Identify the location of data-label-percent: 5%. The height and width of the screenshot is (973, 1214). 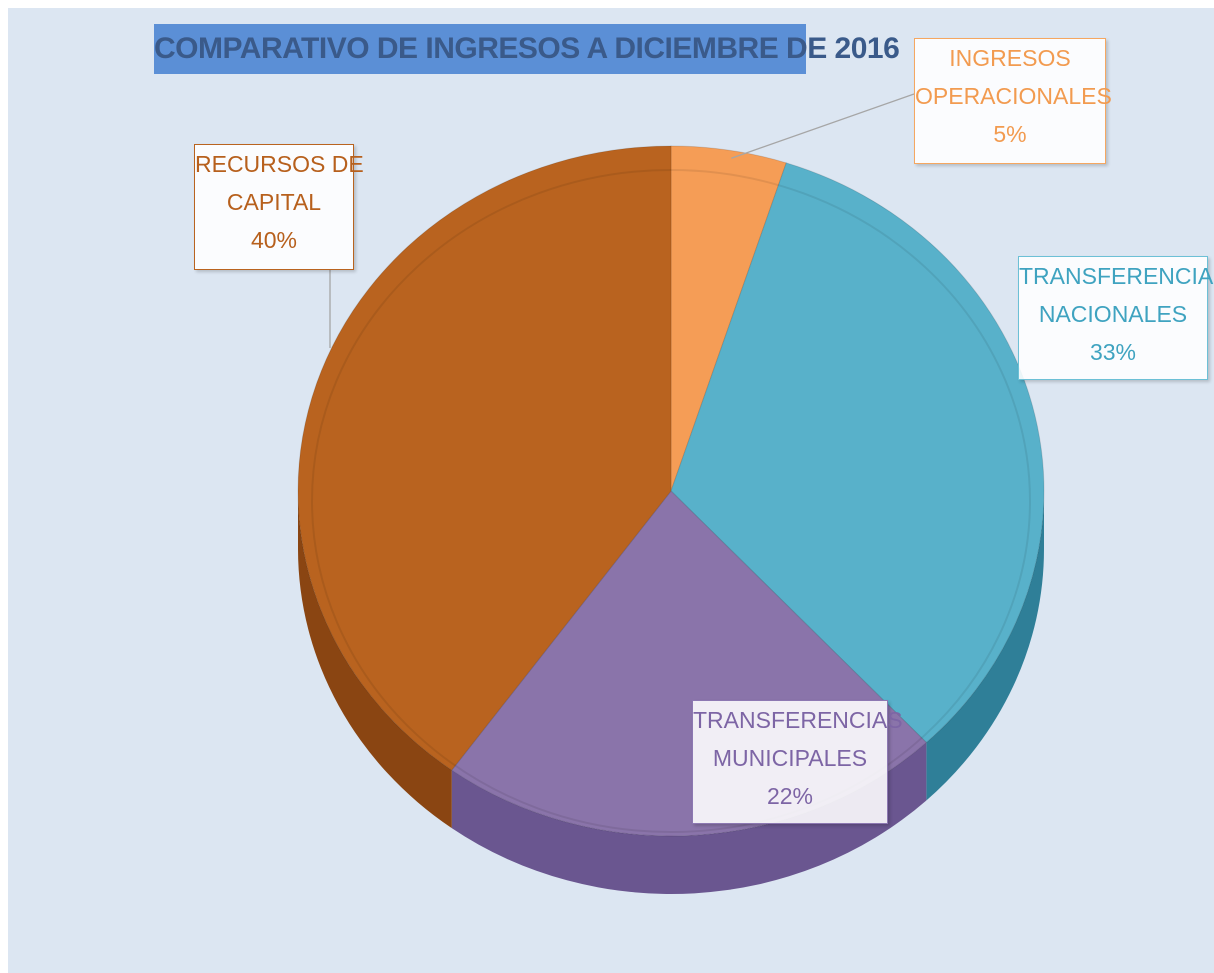
(1010, 134).